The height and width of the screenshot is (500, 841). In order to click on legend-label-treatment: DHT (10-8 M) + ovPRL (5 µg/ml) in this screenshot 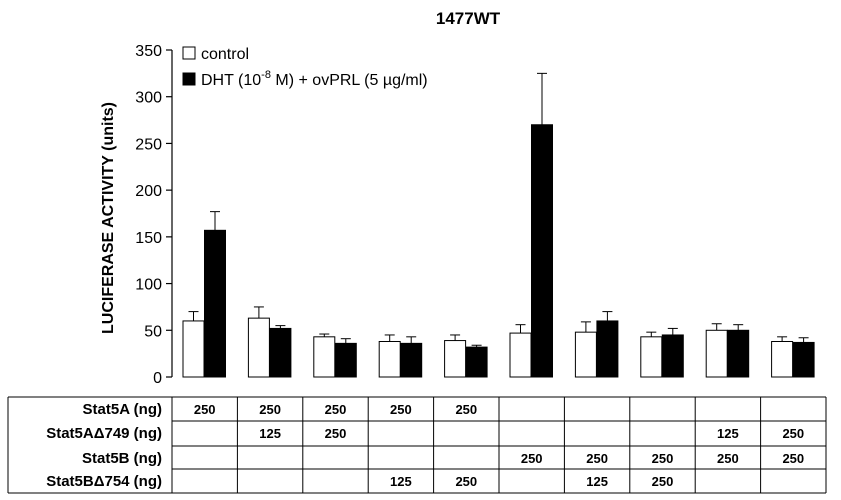, I will do `click(314, 79)`.